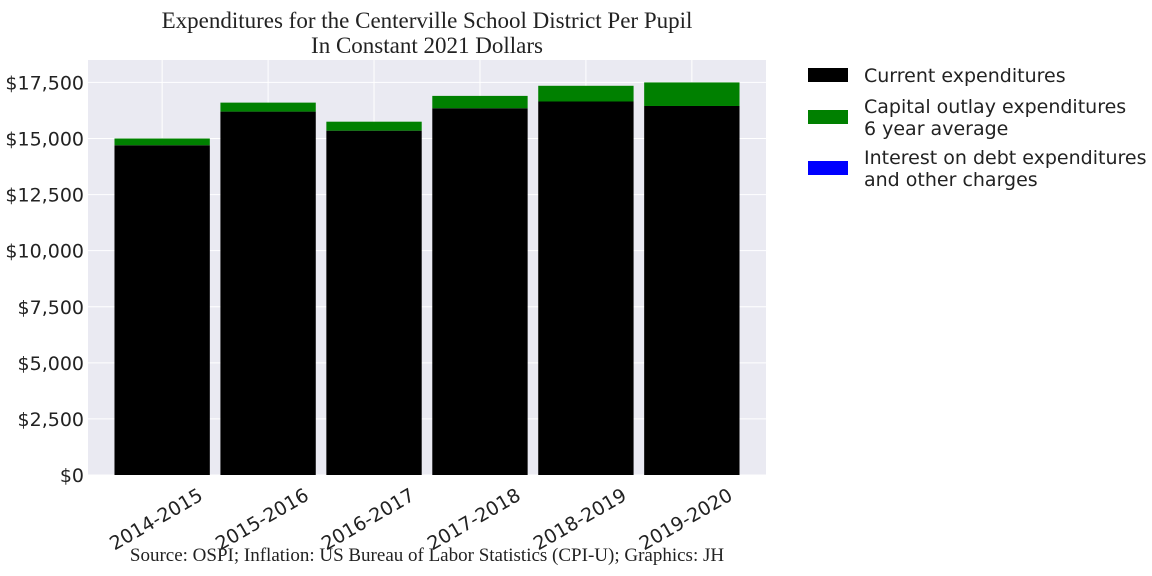 The width and height of the screenshot is (1152, 576). What do you see at coordinates (44, 140) in the screenshot?
I see `y-tick-label: $15,000` at bounding box center [44, 140].